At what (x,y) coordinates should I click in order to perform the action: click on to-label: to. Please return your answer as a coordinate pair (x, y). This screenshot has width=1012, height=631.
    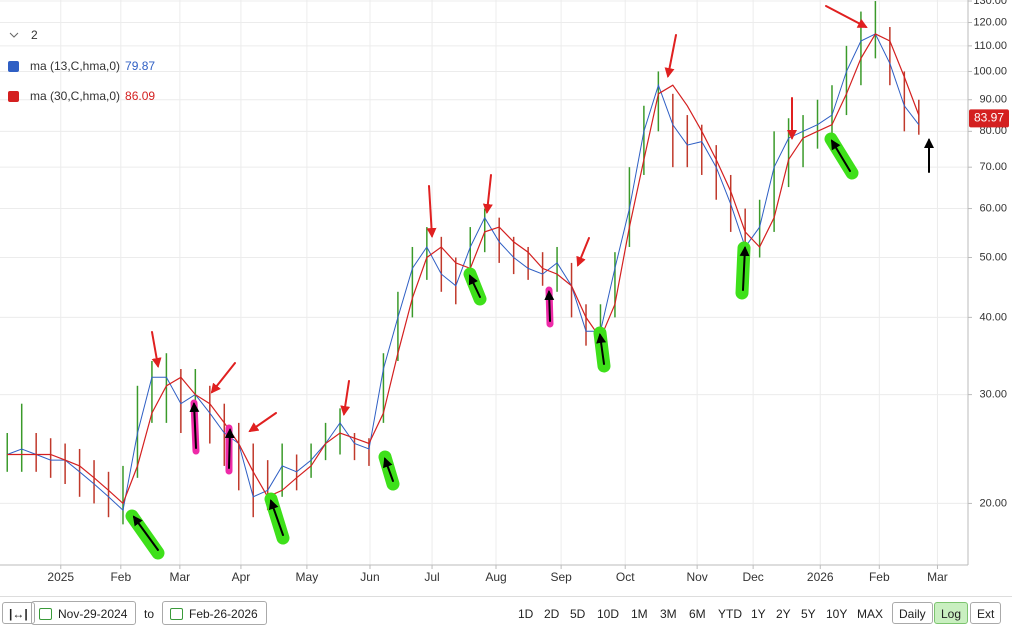
    Looking at the image, I should click on (149, 614).